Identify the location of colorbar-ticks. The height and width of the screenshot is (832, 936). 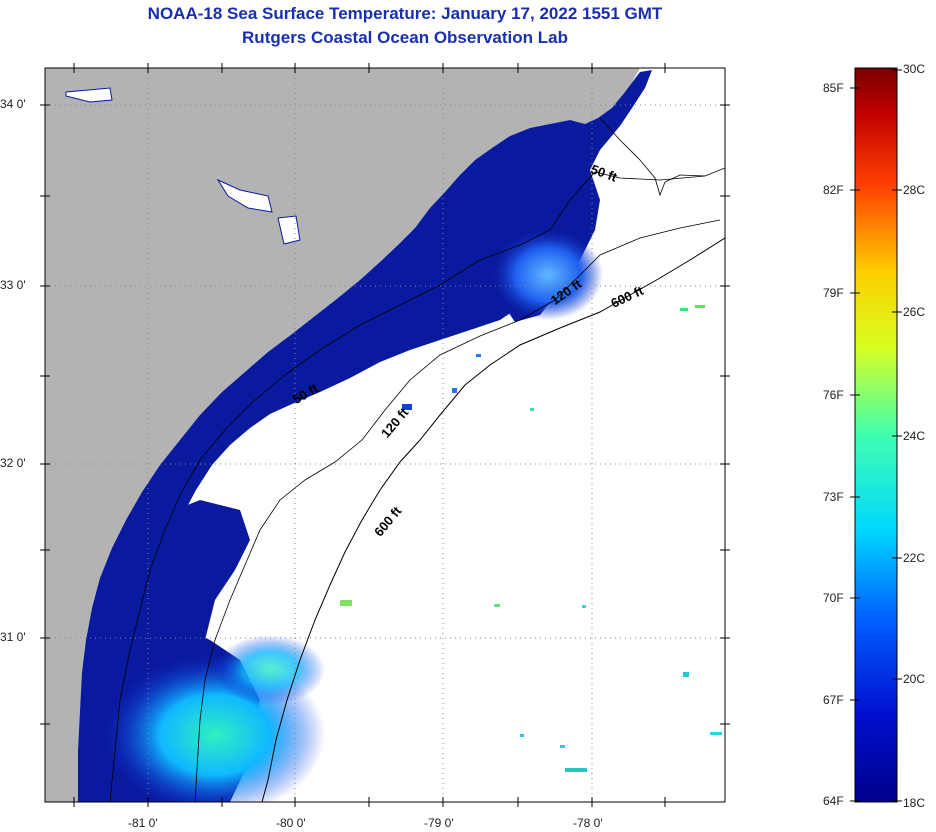
(876, 435).